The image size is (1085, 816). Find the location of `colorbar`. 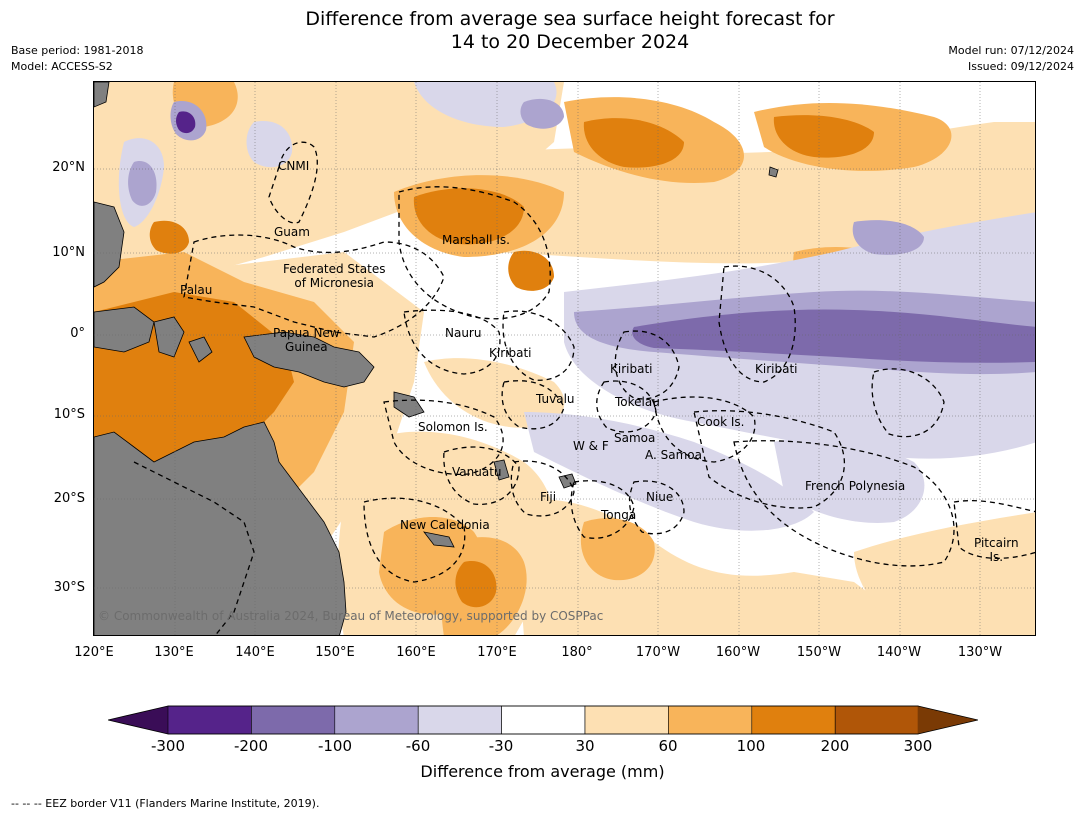

colorbar is located at coordinates (543, 720).